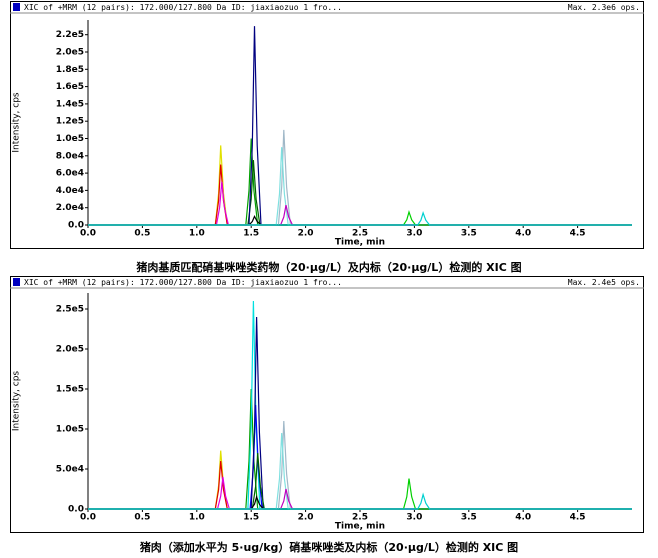 This screenshot has width=658, height=558. What do you see at coordinates (70, 208) in the screenshot?
I see `y-tick-label: 2.0e4` at bounding box center [70, 208].